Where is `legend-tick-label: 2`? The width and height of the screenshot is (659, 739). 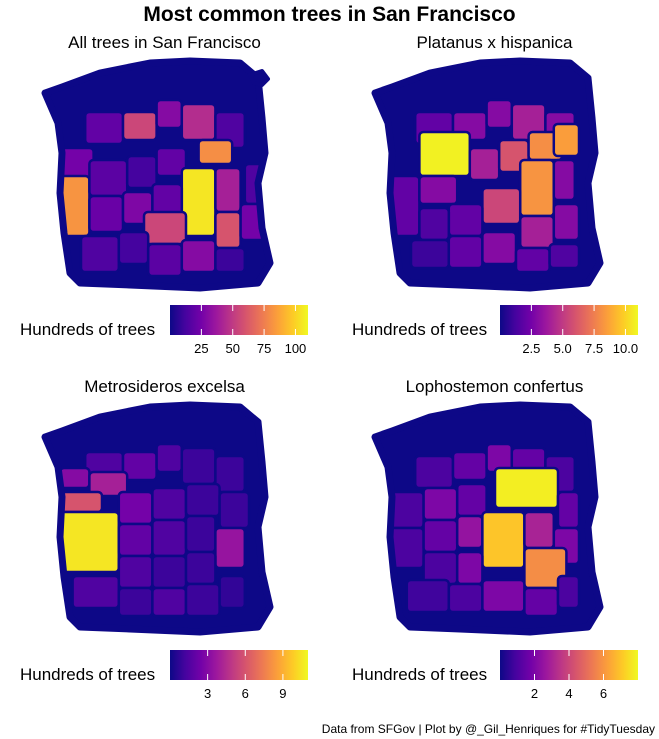
legend-tick-label: 2 is located at coordinates (534, 693).